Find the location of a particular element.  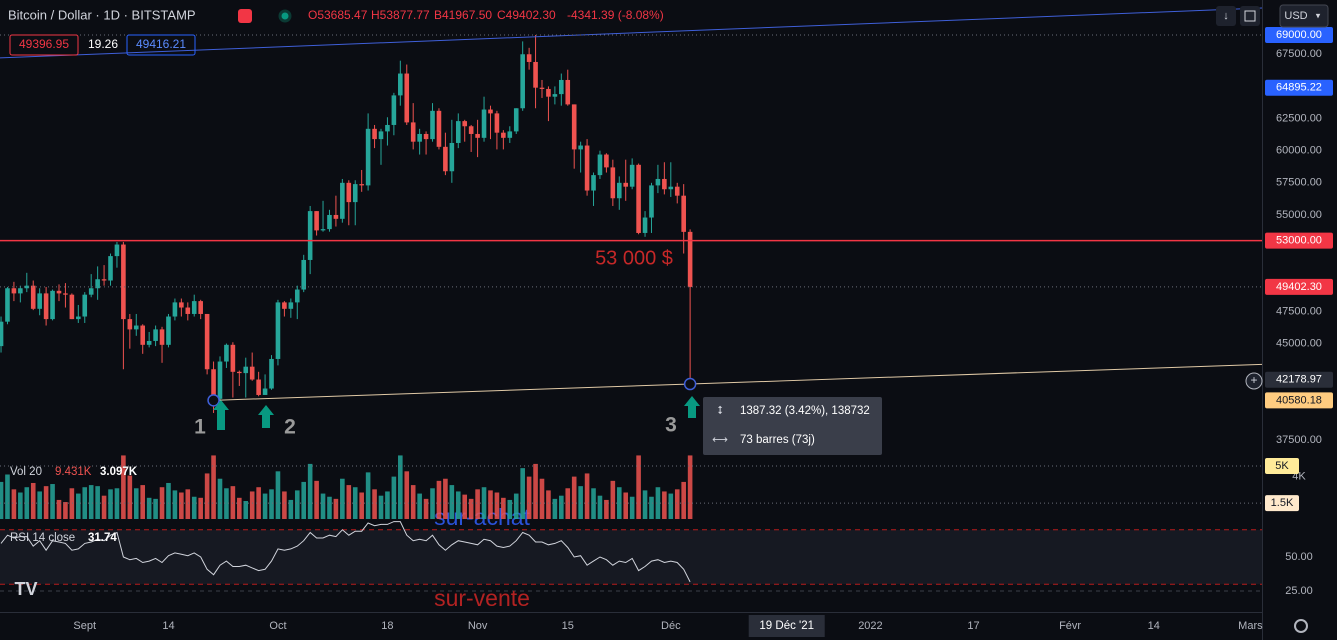

price-marker-label: 53000.00 is located at coordinates (1299, 241).